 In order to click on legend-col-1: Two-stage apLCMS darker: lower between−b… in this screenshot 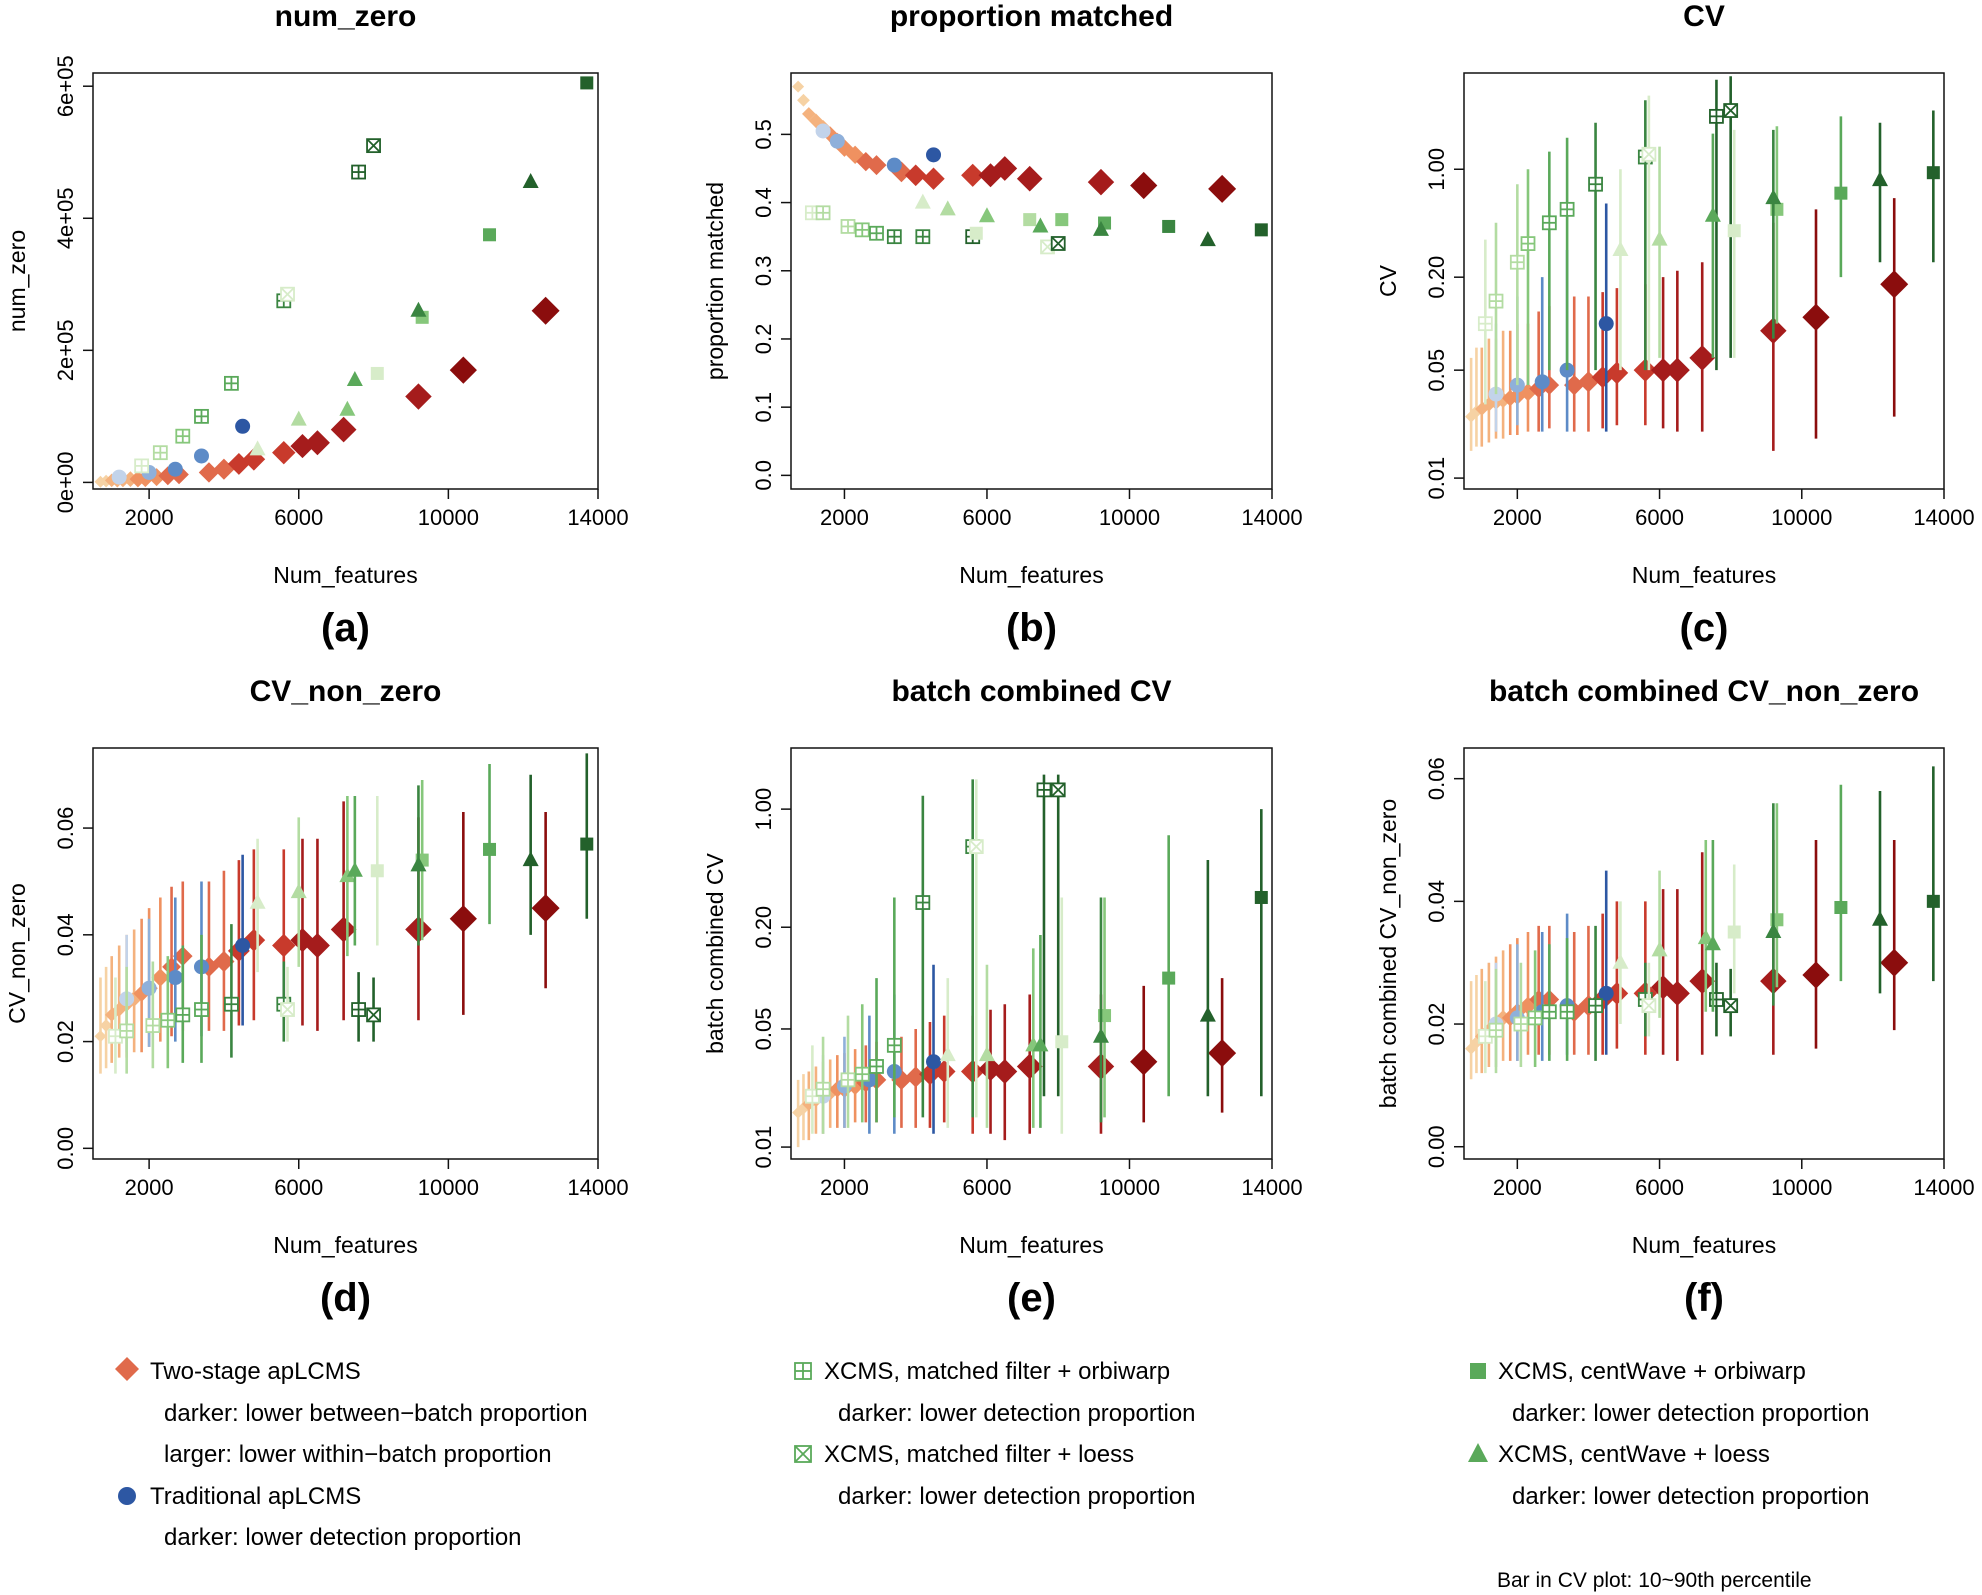, I will do `click(351, 1454)`.